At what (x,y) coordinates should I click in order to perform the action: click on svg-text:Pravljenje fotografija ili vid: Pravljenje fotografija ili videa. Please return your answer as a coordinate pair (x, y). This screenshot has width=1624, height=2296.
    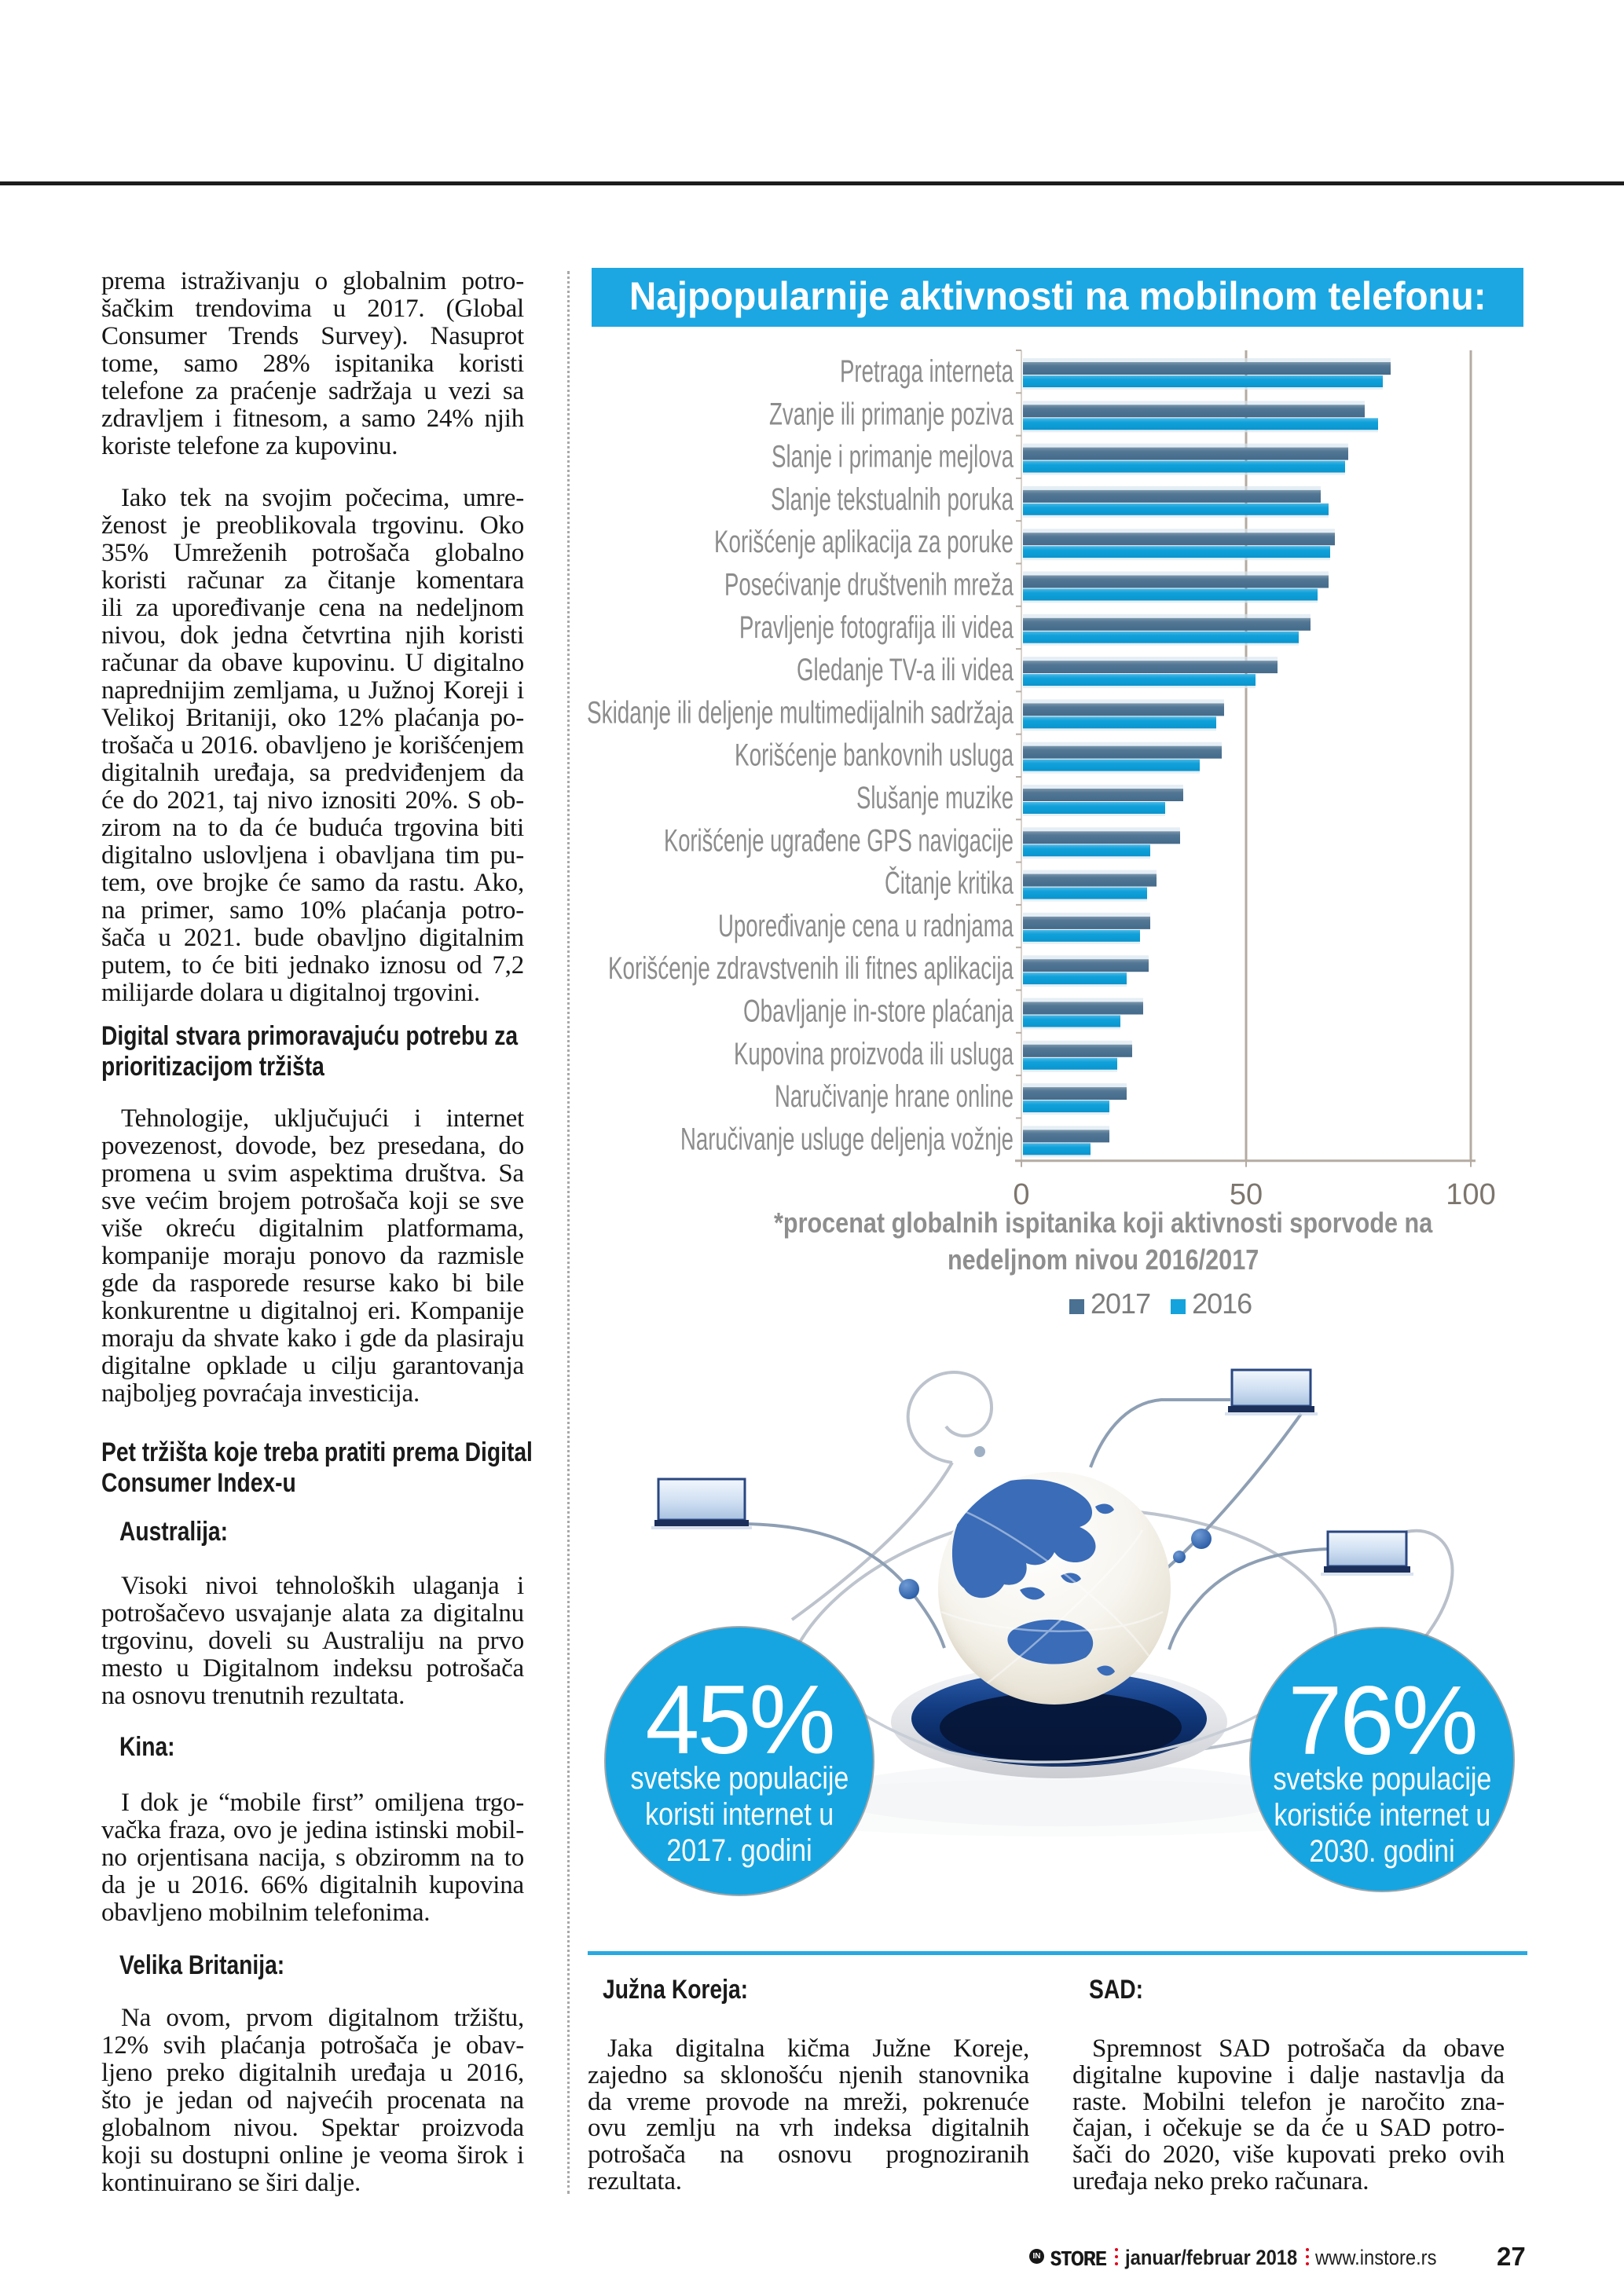
    Looking at the image, I should click on (876, 627).